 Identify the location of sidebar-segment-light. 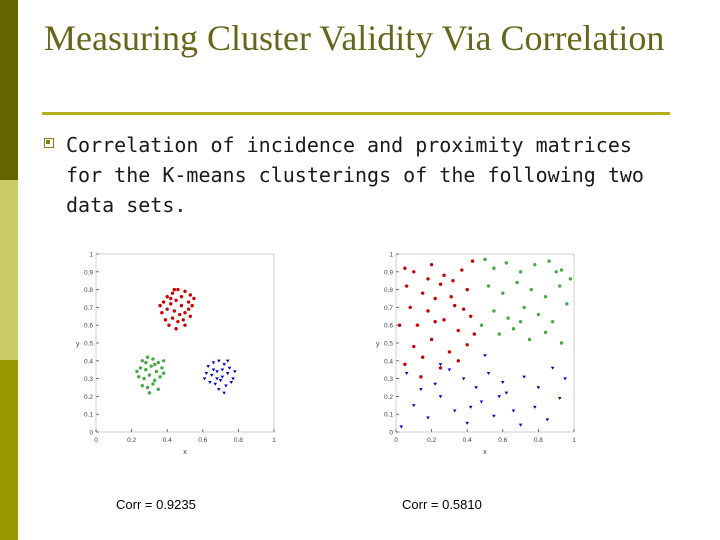
(9, 270).